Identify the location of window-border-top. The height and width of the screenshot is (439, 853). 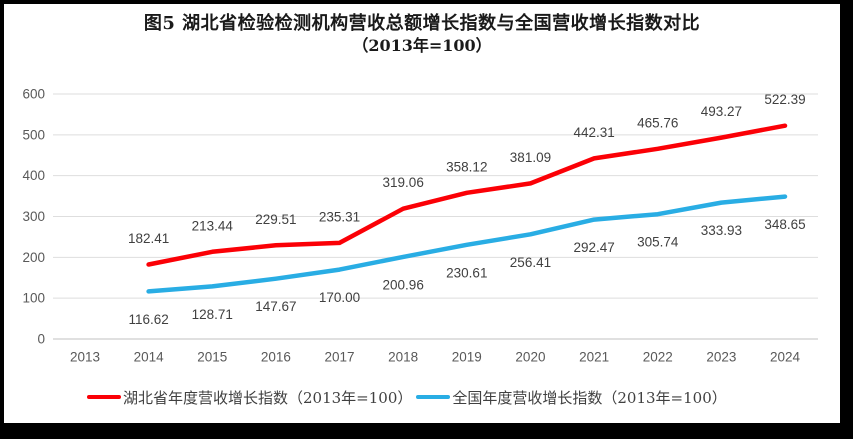
(426, 2).